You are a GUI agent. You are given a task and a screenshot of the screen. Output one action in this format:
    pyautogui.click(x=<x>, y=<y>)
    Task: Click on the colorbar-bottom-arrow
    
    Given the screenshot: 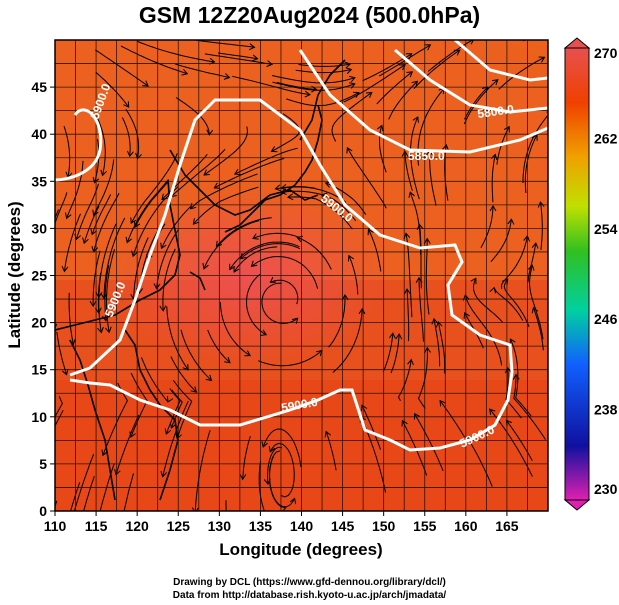 What is the action you would take?
    pyautogui.click(x=577, y=505)
    